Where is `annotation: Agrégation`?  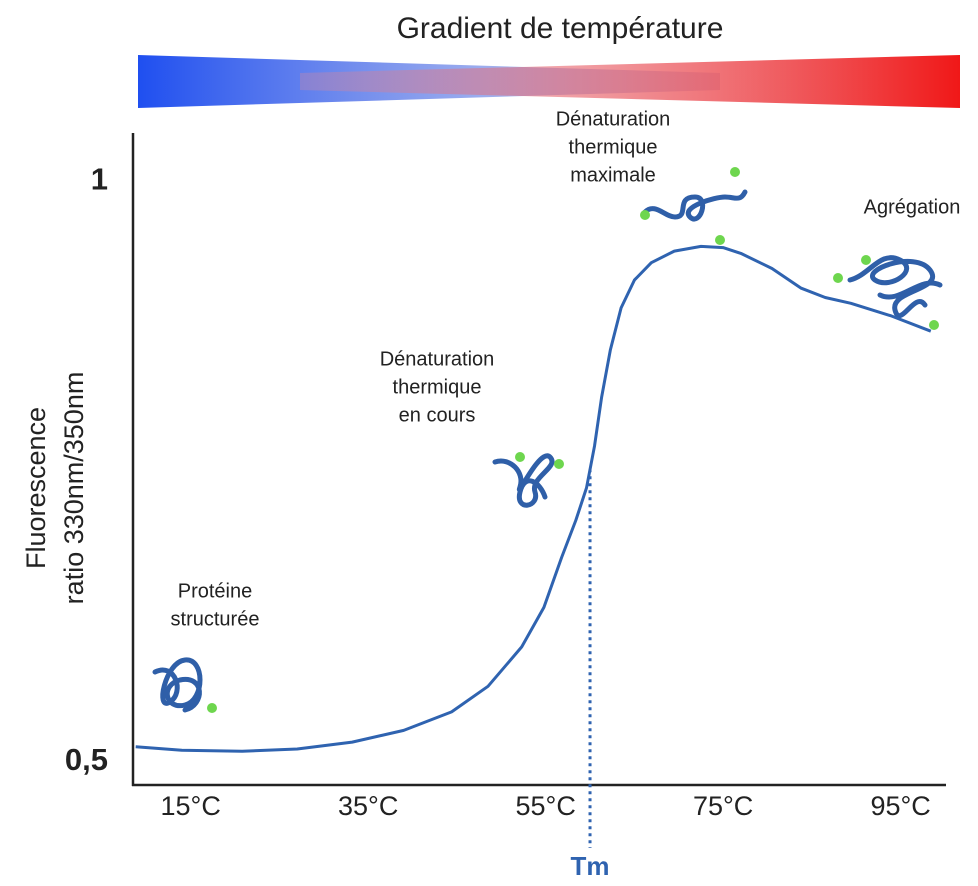
annotation: Agrégation is located at coordinates (912, 207).